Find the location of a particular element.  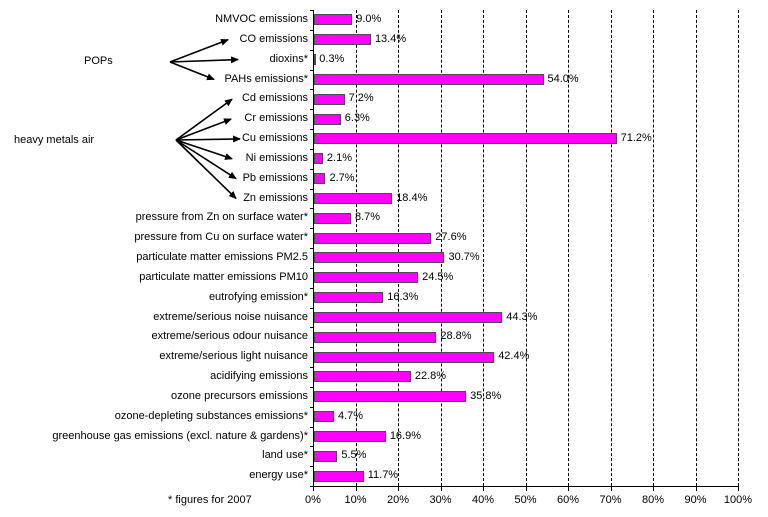

value-label: 18.4% is located at coordinates (412, 197).